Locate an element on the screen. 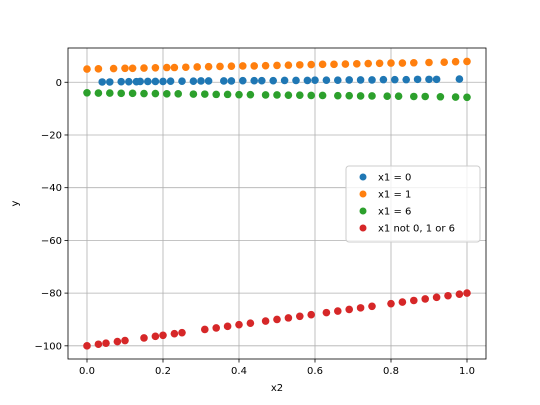 The width and height of the screenshot is (540, 405). legend-box is located at coordinates (413, 204).